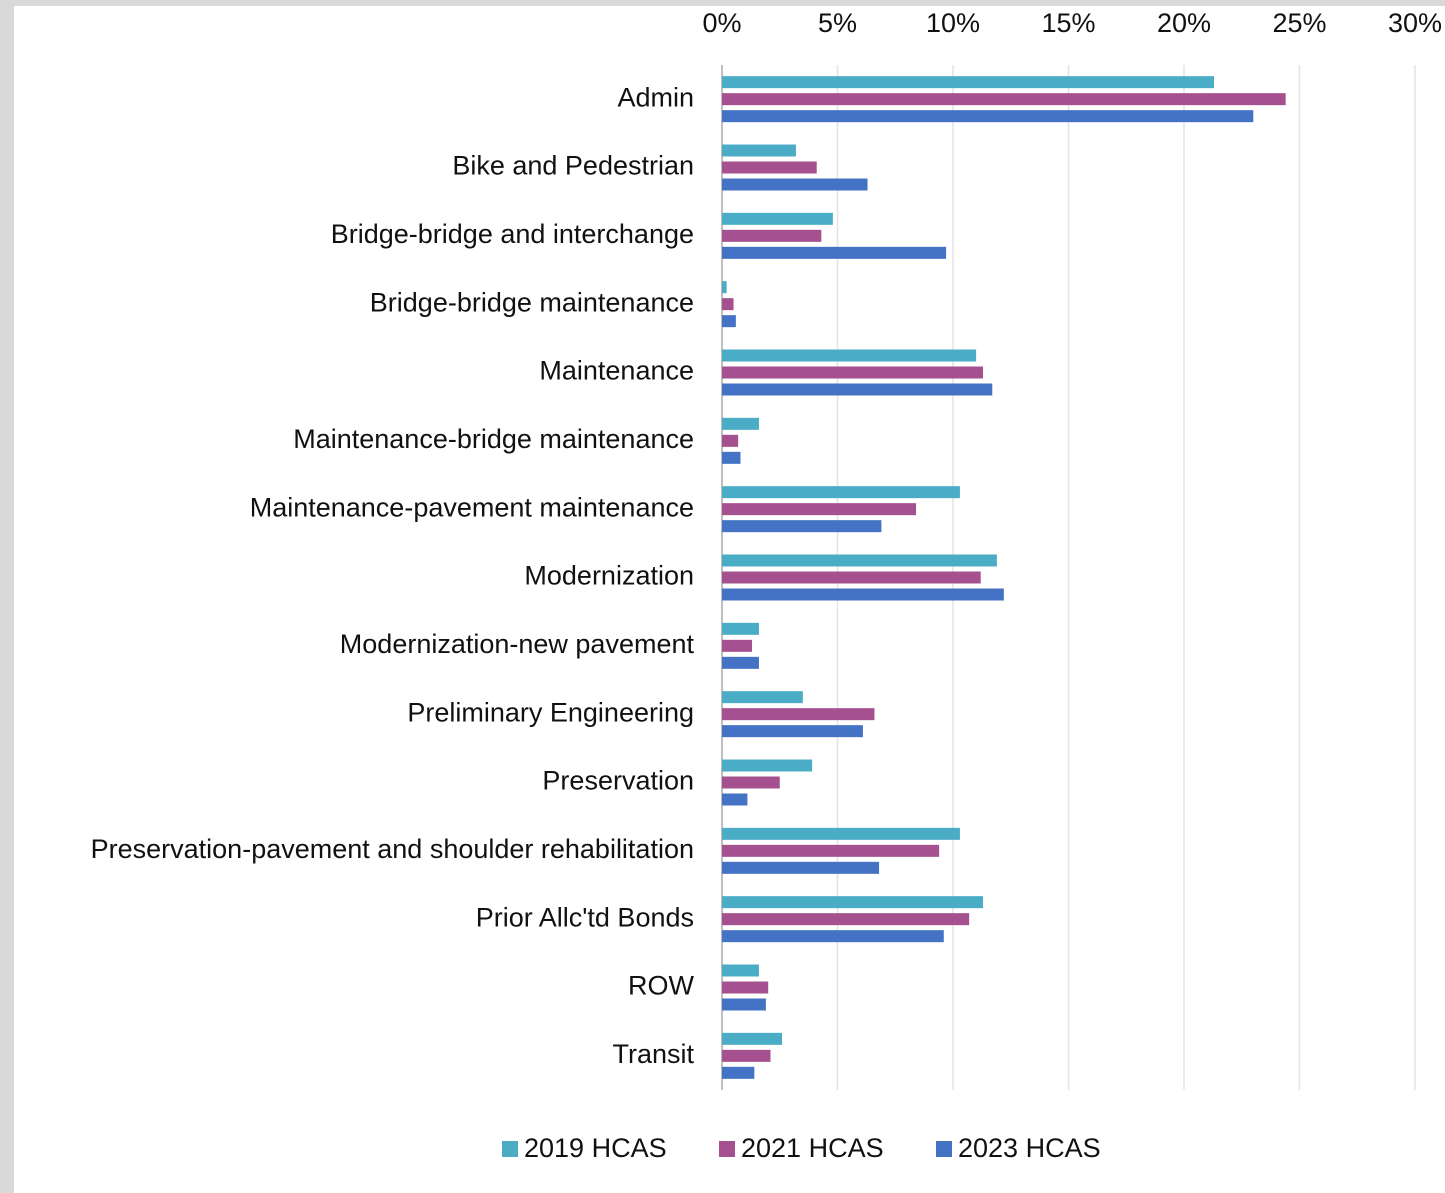 The image size is (1445, 1193). I want to click on y-tick-label: Preservation, so click(618, 781).